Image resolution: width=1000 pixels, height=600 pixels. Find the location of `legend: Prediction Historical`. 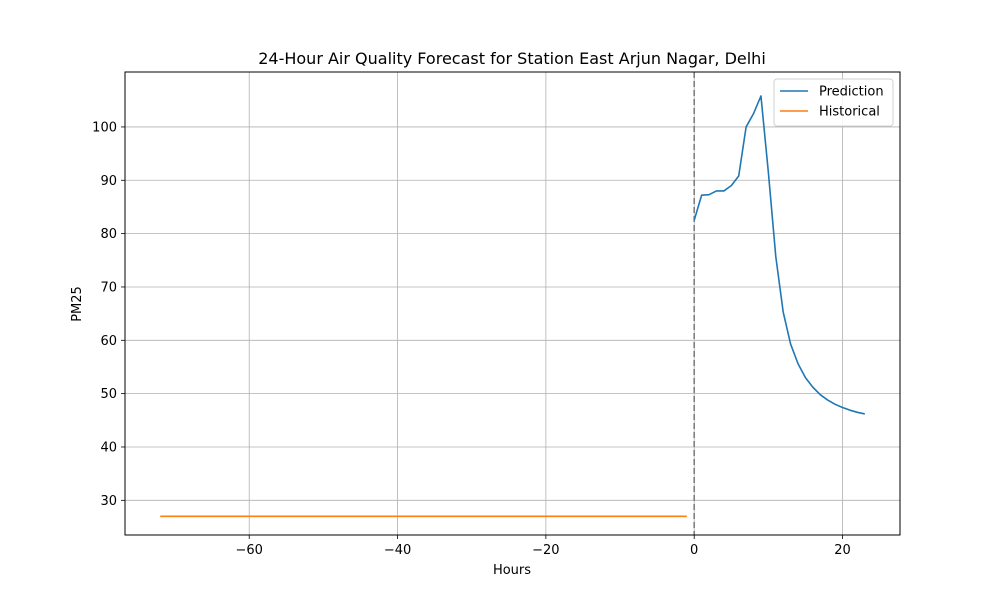

legend: Prediction Historical is located at coordinates (833, 102).